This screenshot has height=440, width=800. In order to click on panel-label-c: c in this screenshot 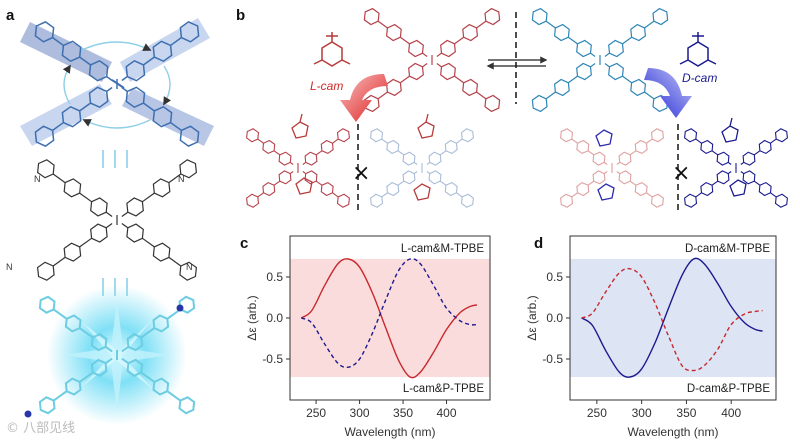, I will do `click(244, 243)`.